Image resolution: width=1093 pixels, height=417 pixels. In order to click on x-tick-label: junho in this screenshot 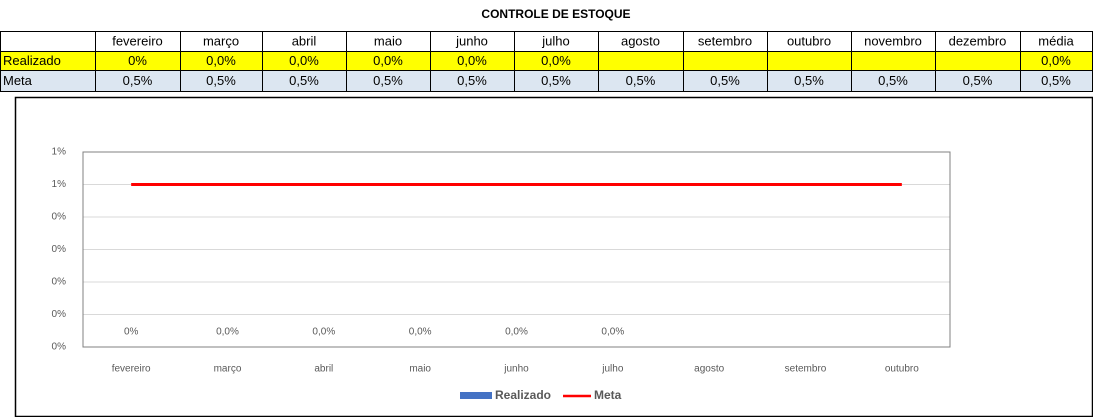, I will do `click(516, 369)`.